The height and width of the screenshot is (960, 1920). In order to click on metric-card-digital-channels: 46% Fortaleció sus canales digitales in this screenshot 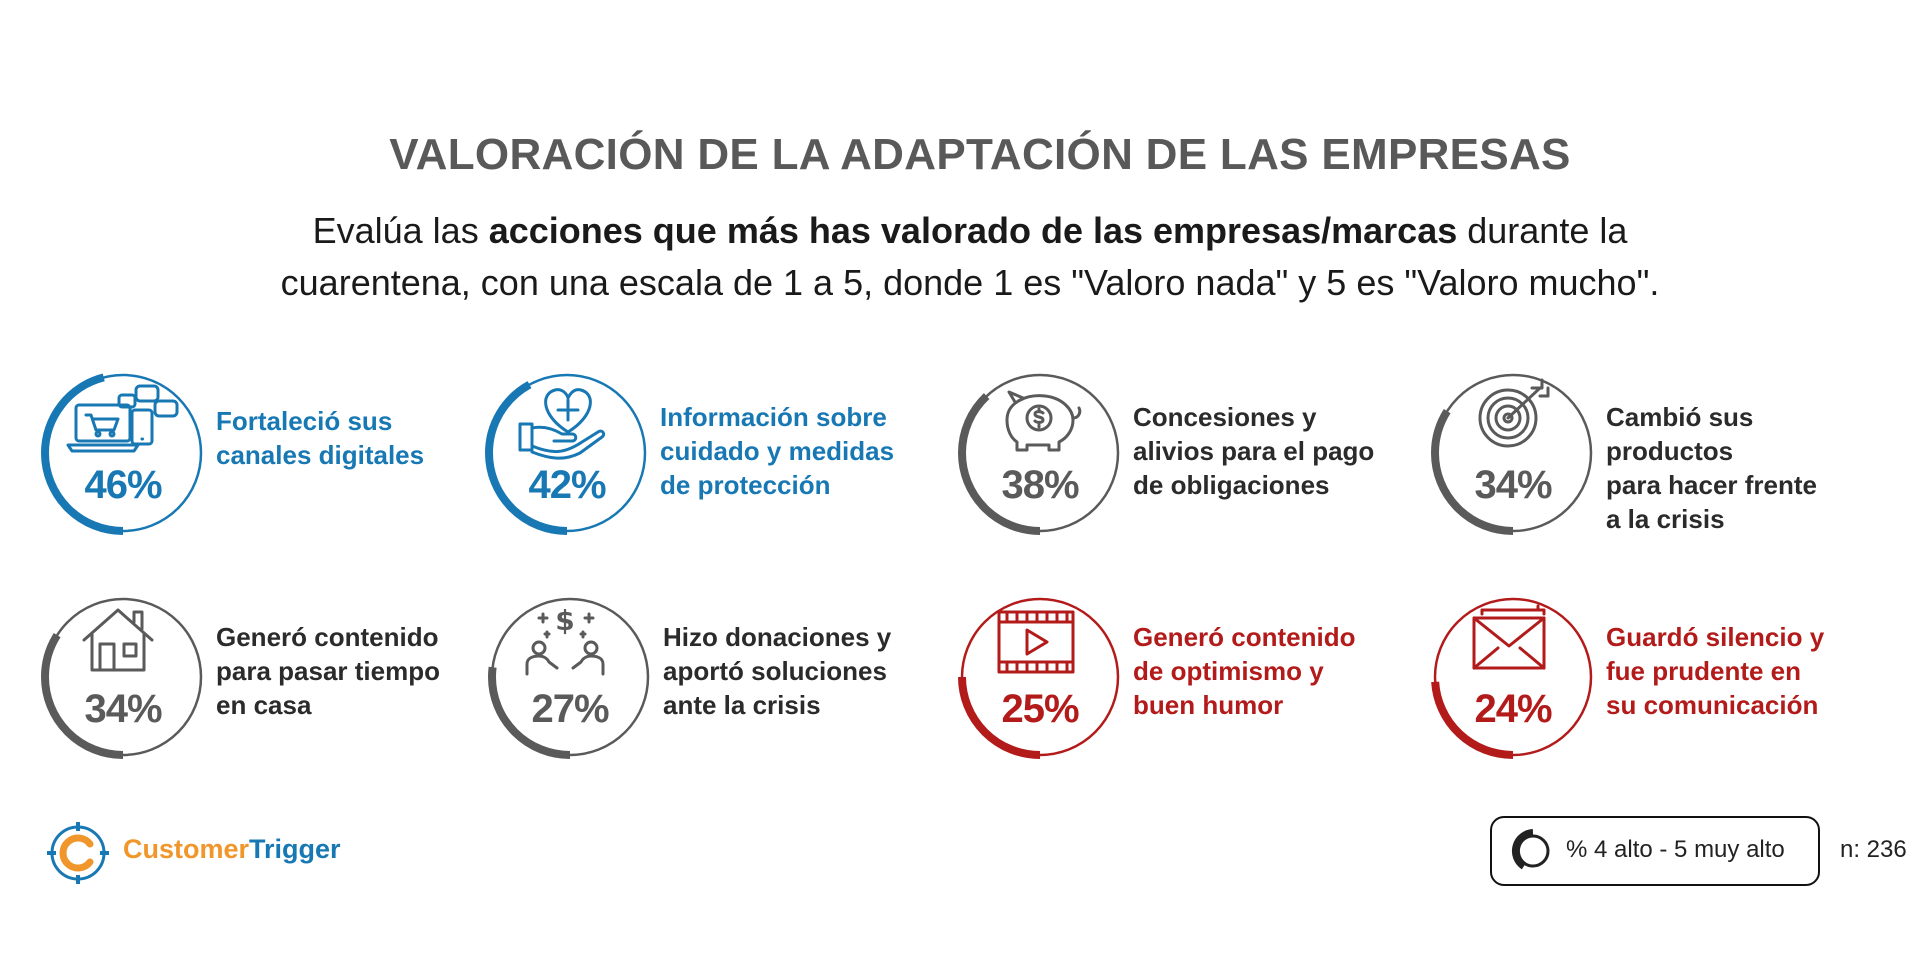, I will do `click(268, 453)`.